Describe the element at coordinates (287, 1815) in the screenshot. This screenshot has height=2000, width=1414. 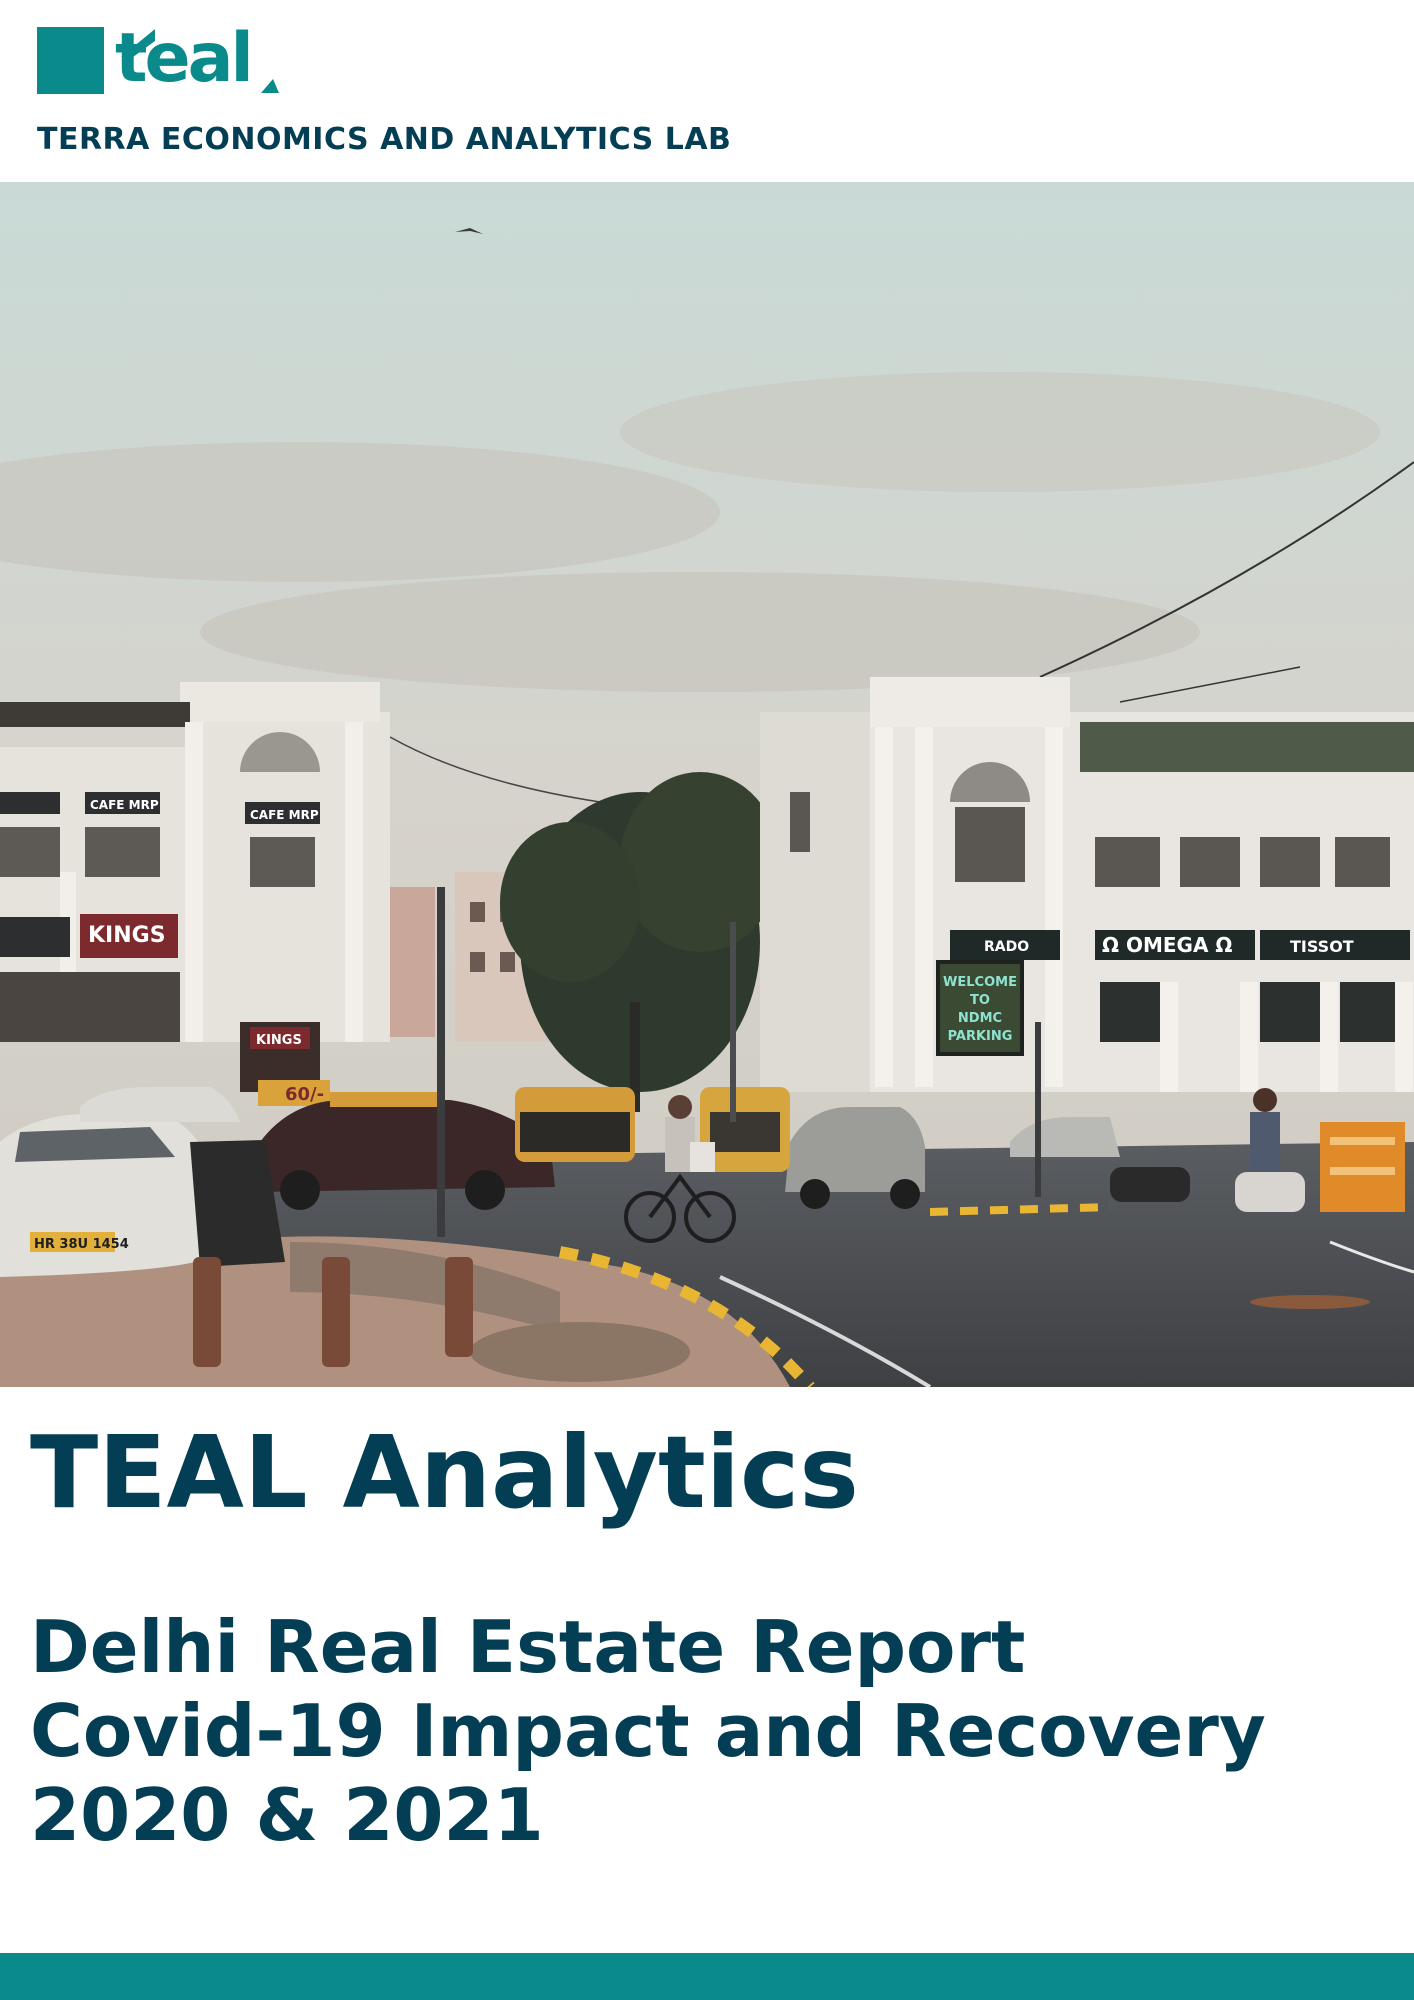
I see `report-title-line-3: 2020 & 2021` at that location.